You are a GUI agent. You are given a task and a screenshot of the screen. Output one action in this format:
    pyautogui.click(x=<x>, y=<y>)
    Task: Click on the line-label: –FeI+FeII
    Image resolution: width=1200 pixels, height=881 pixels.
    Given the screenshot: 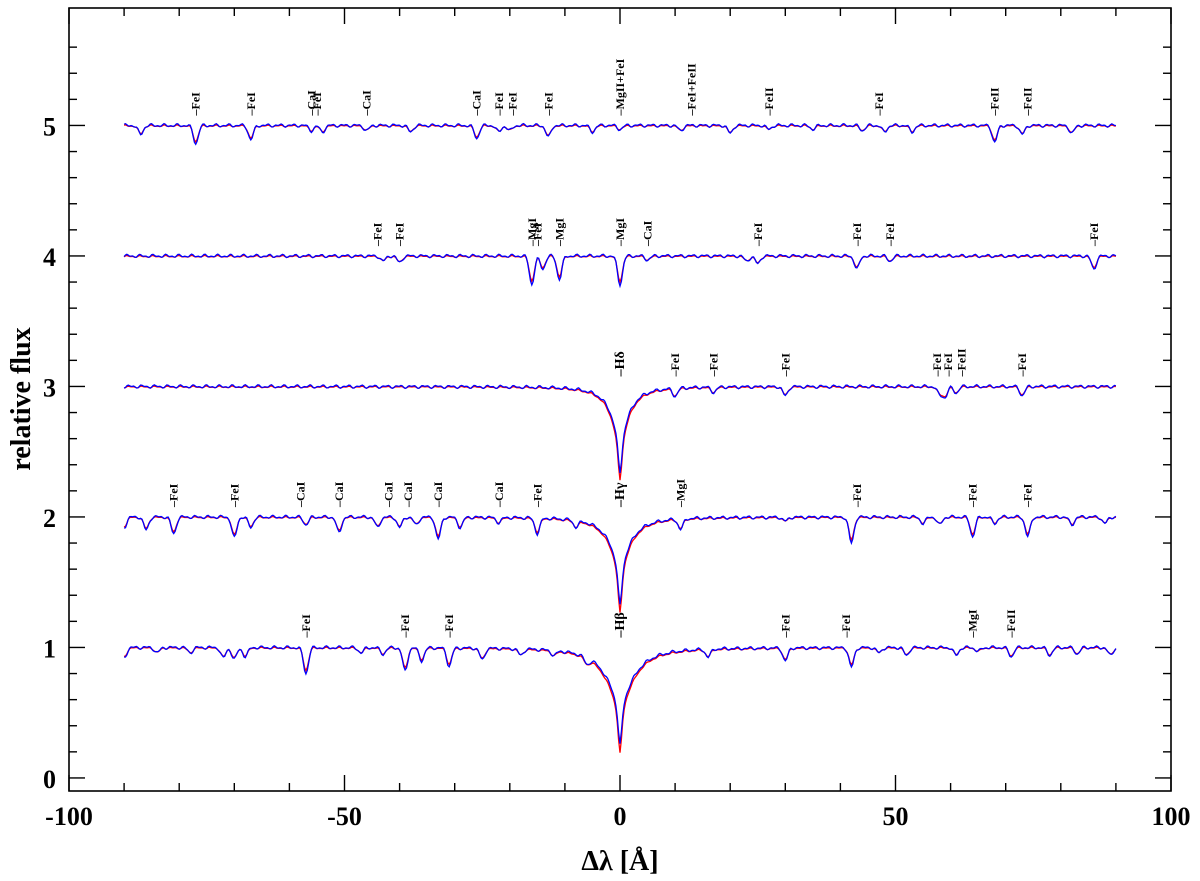 What is the action you would take?
    pyautogui.click(x=692, y=89)
    